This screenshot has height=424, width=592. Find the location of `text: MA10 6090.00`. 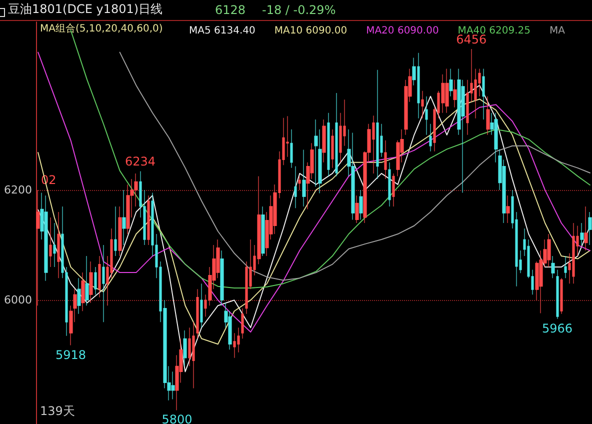

text: MA10 6090.00 is located at coordinates (311, 31).